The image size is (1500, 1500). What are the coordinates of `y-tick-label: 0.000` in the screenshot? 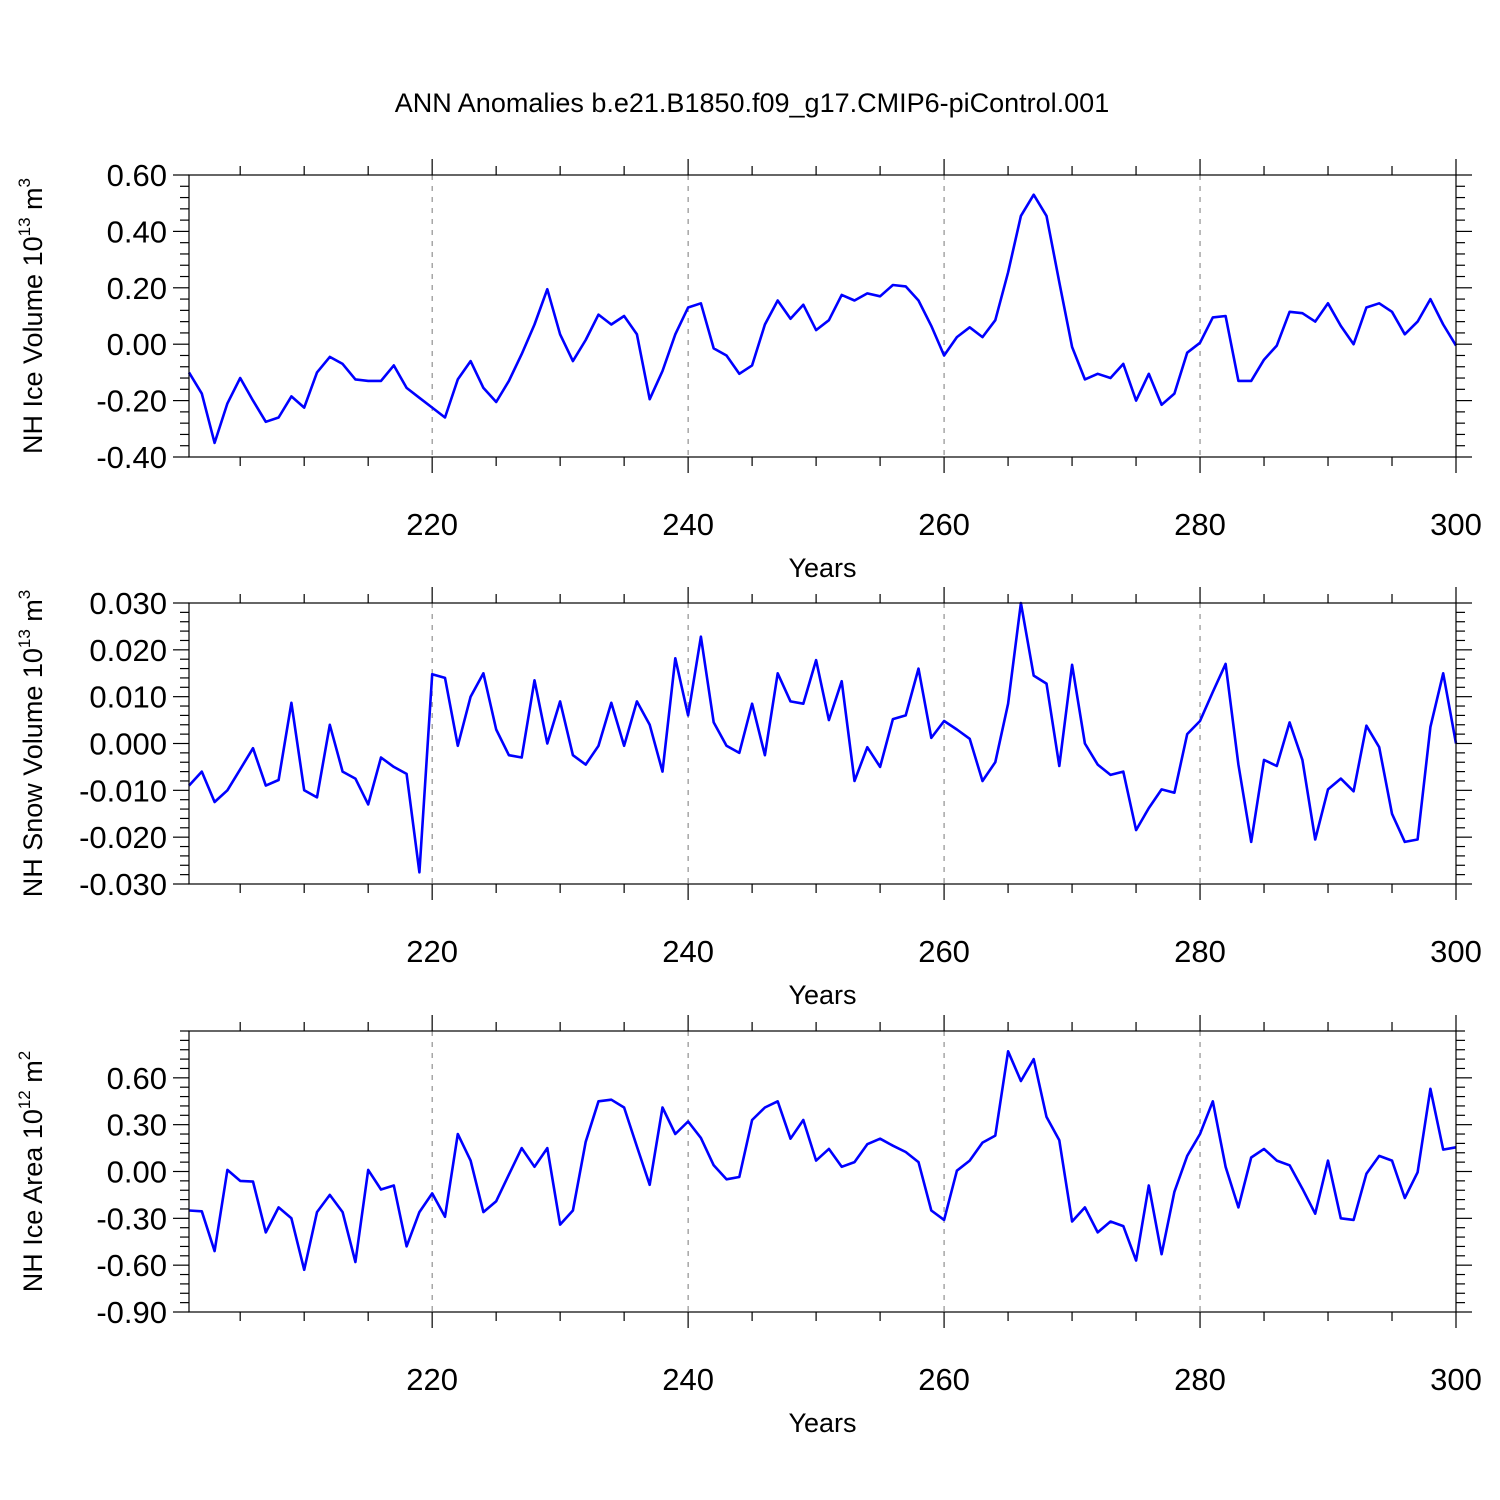 It's located at (128, 744).